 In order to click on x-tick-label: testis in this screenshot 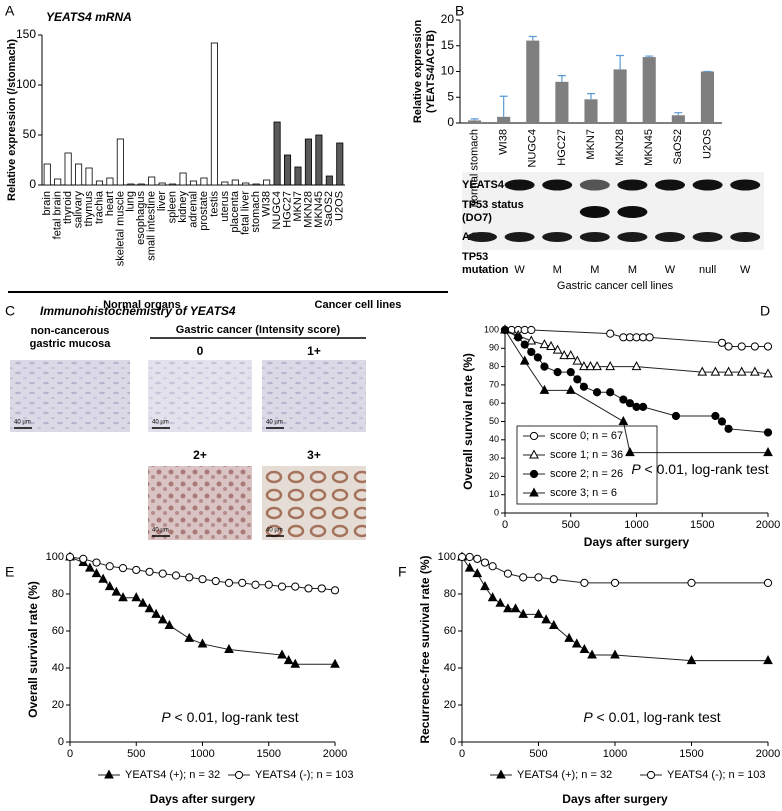, I will do `click(214, 204)`.